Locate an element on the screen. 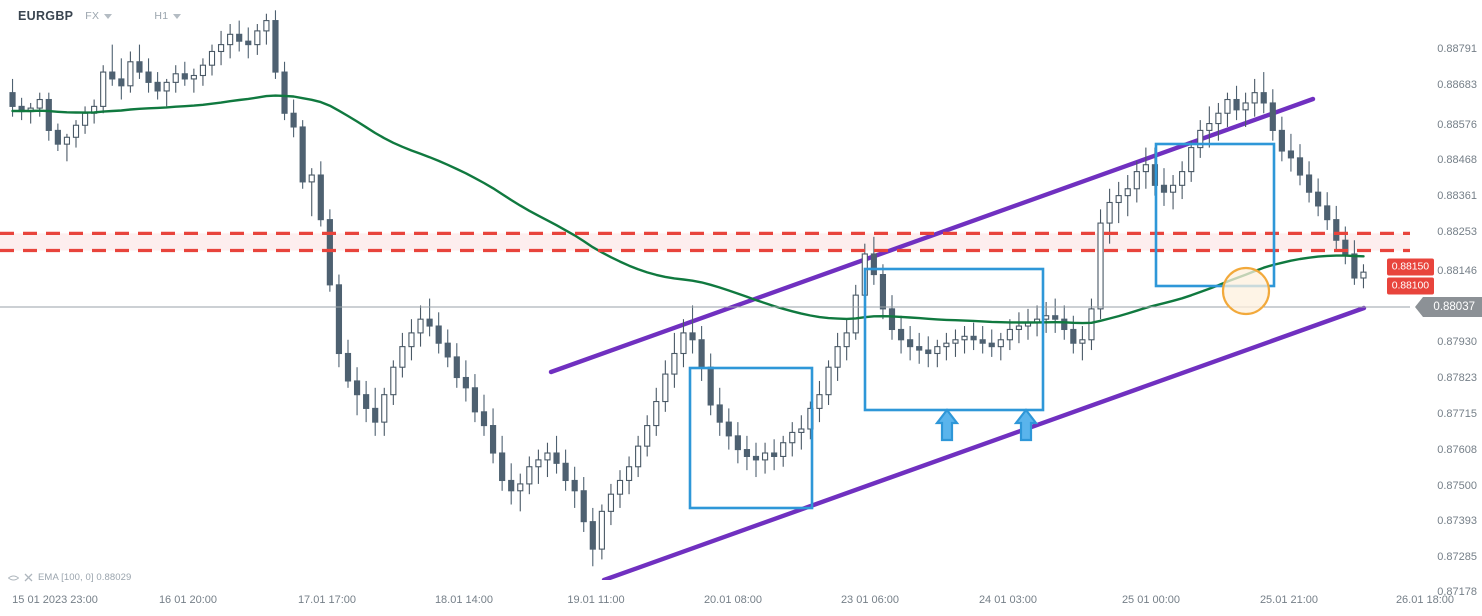 The width and height of the screenshot is (1482, 616). time-tick: 15 01 2023 23:00 is located at coordinates (55, 600).